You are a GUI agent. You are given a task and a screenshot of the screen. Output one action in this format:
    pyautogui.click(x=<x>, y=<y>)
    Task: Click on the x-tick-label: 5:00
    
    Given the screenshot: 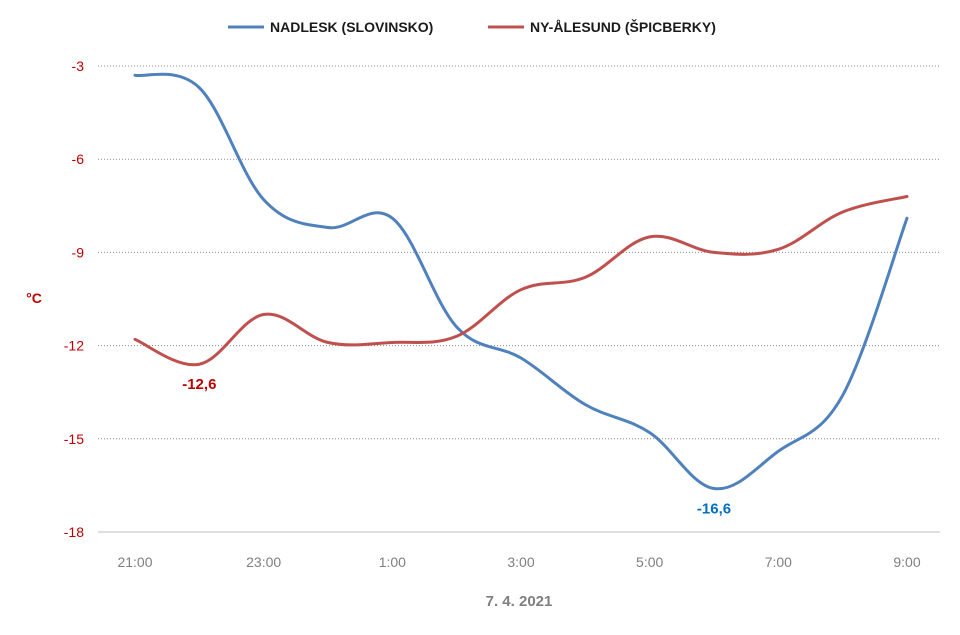 What is the action you would take?
    pyautogui.click(x=649, y=562)
    